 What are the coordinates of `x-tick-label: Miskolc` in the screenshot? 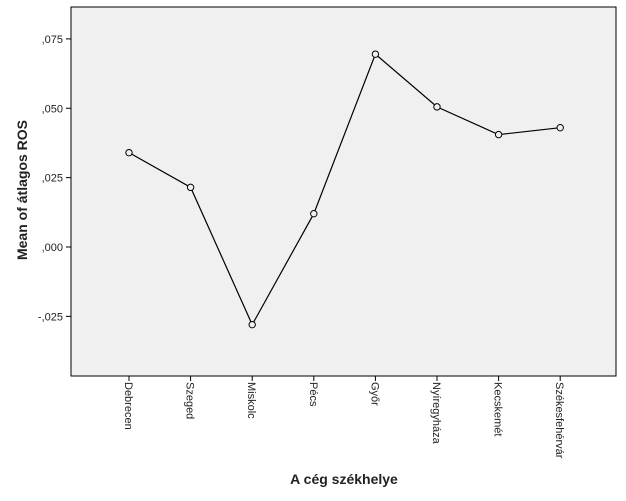 It's located at (251, 400).